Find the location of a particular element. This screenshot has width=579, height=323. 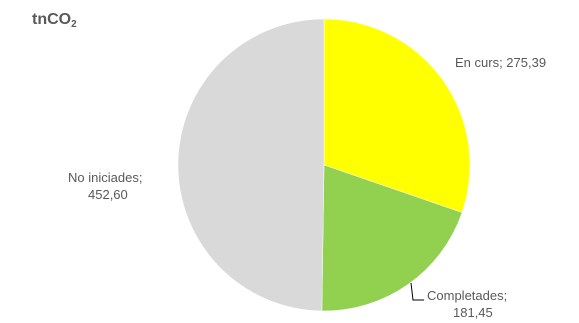

data-label-no-iniciades: No iniciades; 452,60 is located at coordinates (107, 186).